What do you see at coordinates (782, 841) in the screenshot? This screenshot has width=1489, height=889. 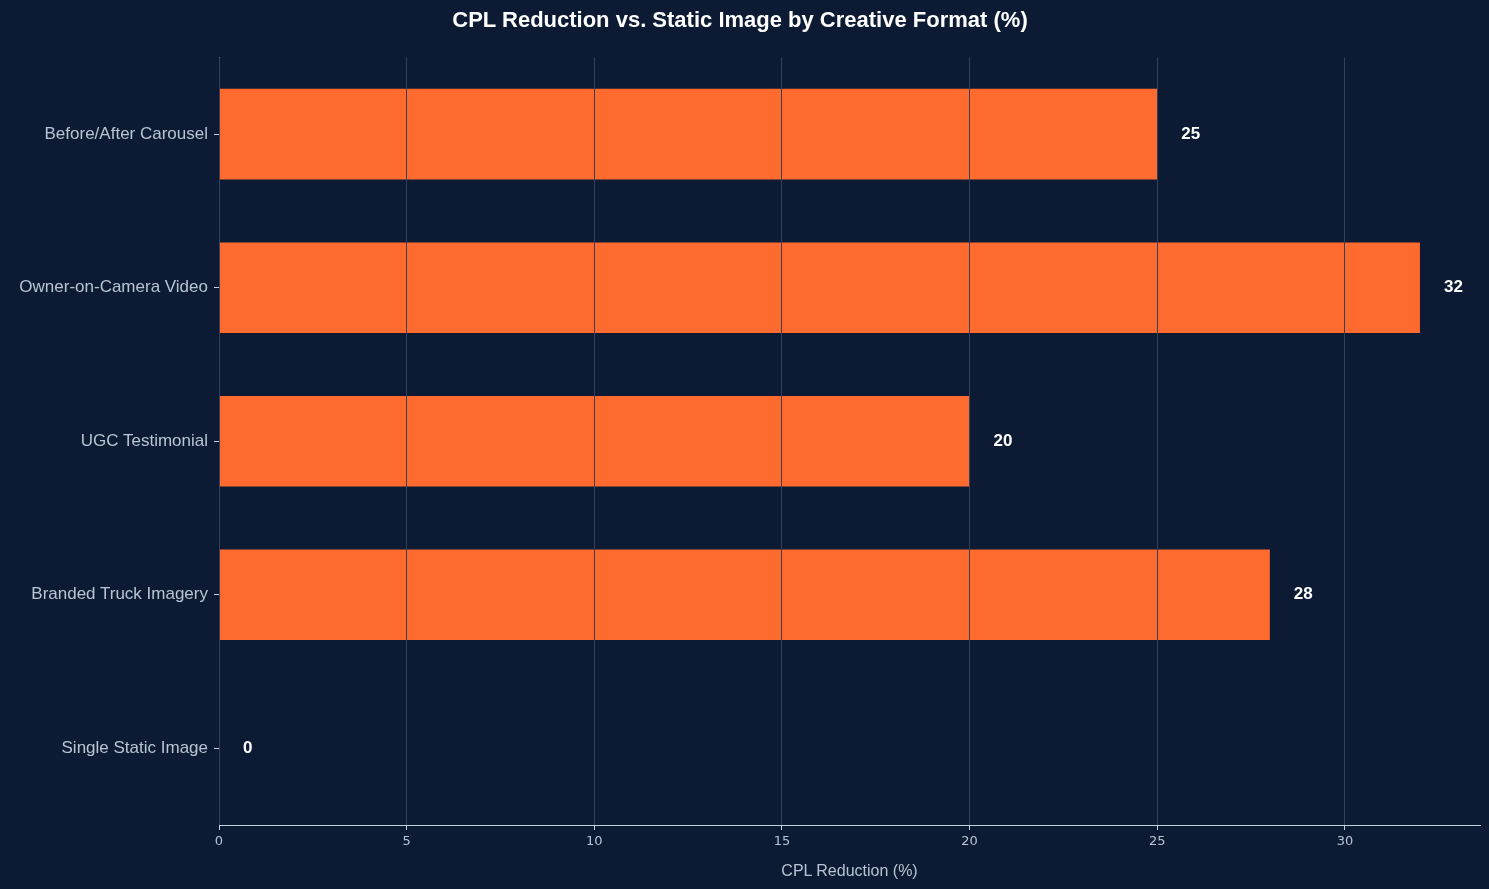 I see `x-tick-label: 15` at bounding box center [782, 841].